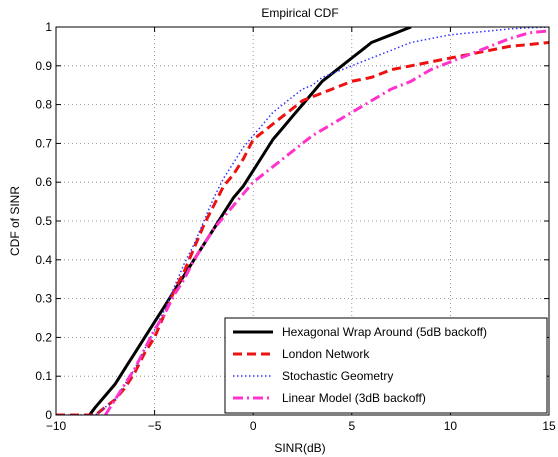  What do you see at coordinates (384, 332) in the screenshot?
I see `legend-label: Hexagonal Wrap Around (5dB backoff)` at bounding box center [384, 332].